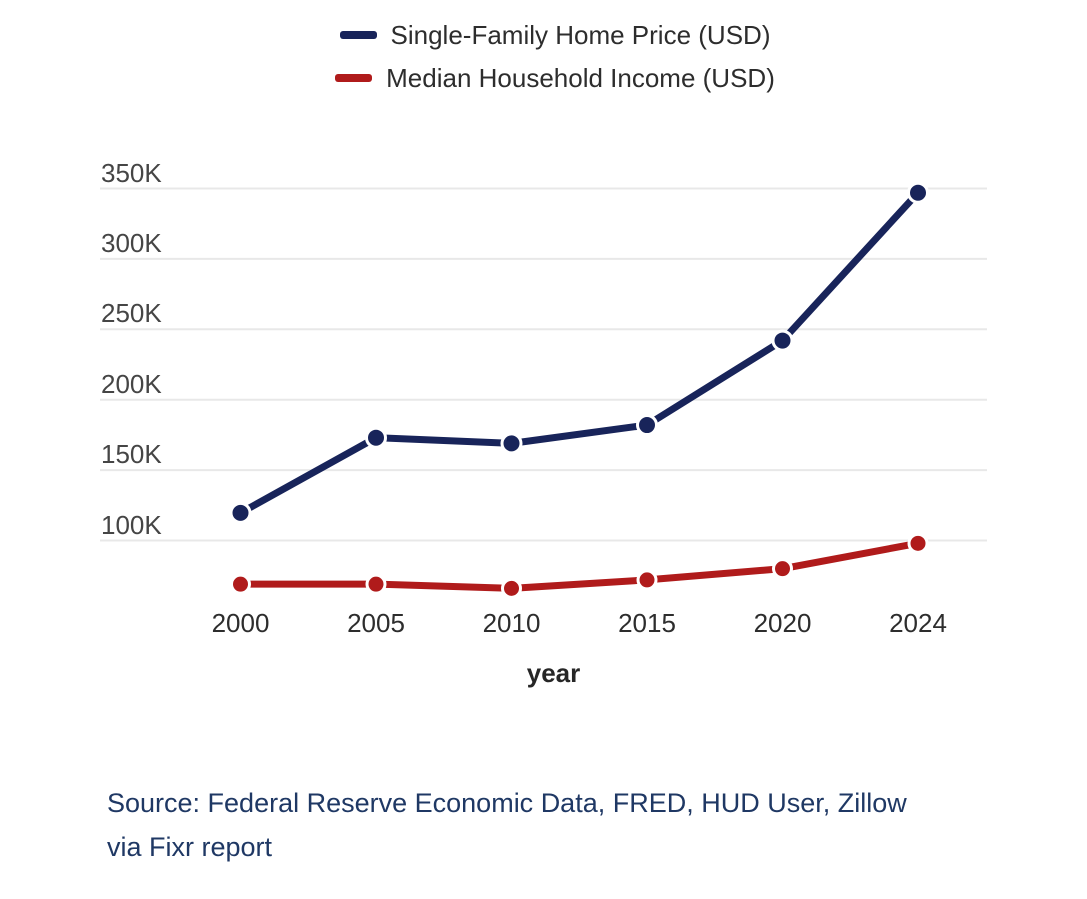 The width and height of the screenshot is (1087, 899). Describe the element at coordinates (131, 313) in the screenshot. I see `y-axis-tick-label: 250K` at that location.